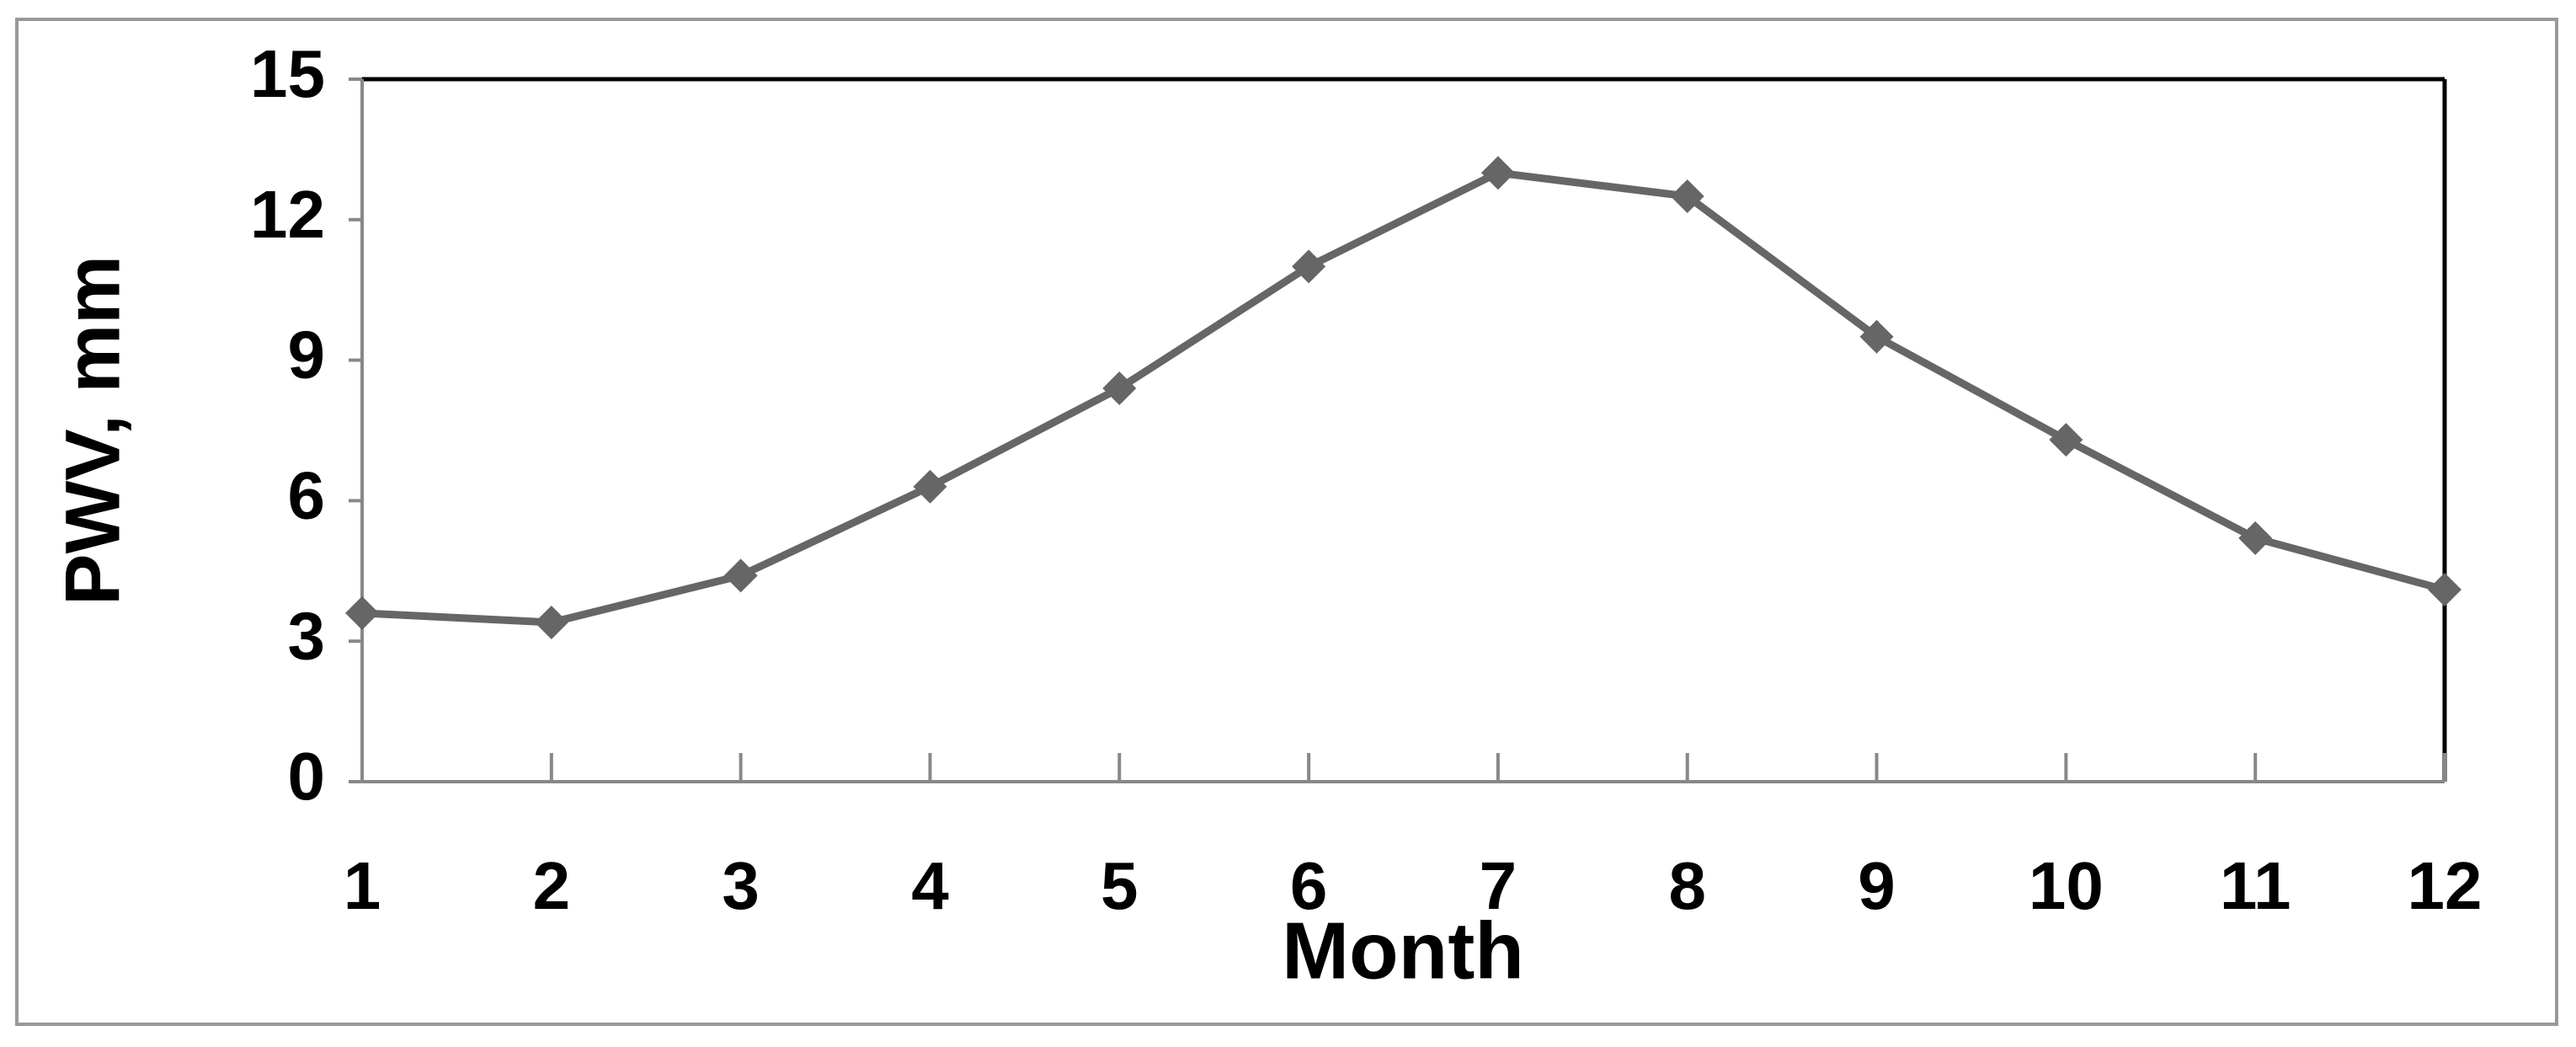 This screenshot has width=2576, height=1047. I want to click on y-tick-label: 12, so click(287, 214).